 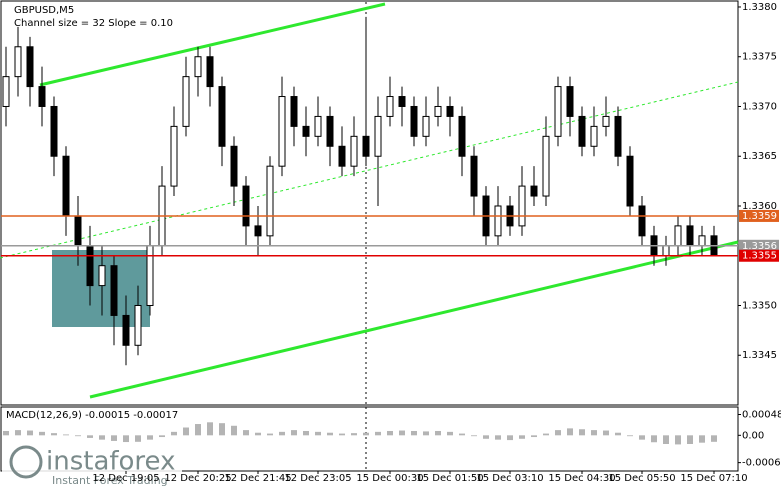 I want to click on channel-upper, so click(x=212, y=44).